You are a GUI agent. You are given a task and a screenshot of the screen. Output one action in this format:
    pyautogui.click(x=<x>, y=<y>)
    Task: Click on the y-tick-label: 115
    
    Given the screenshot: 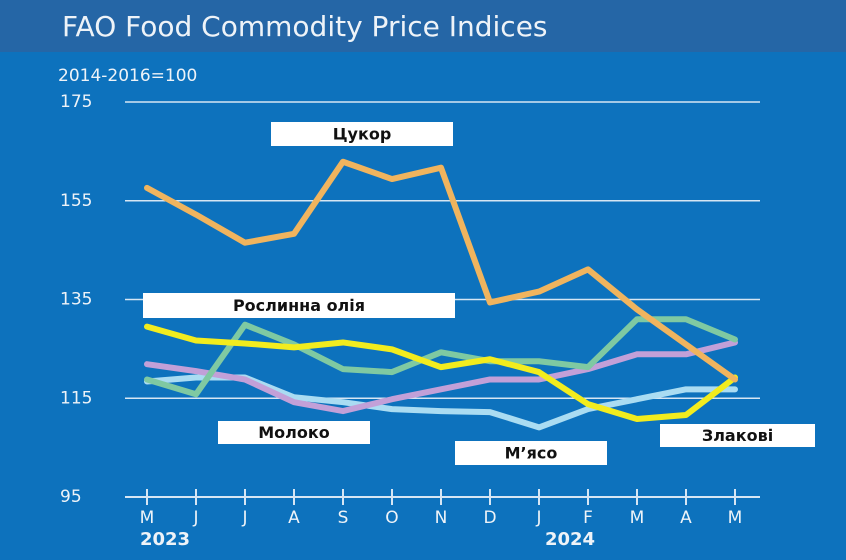 What is the action you would take?
    pyautogui.click(x=76, y=398)
    